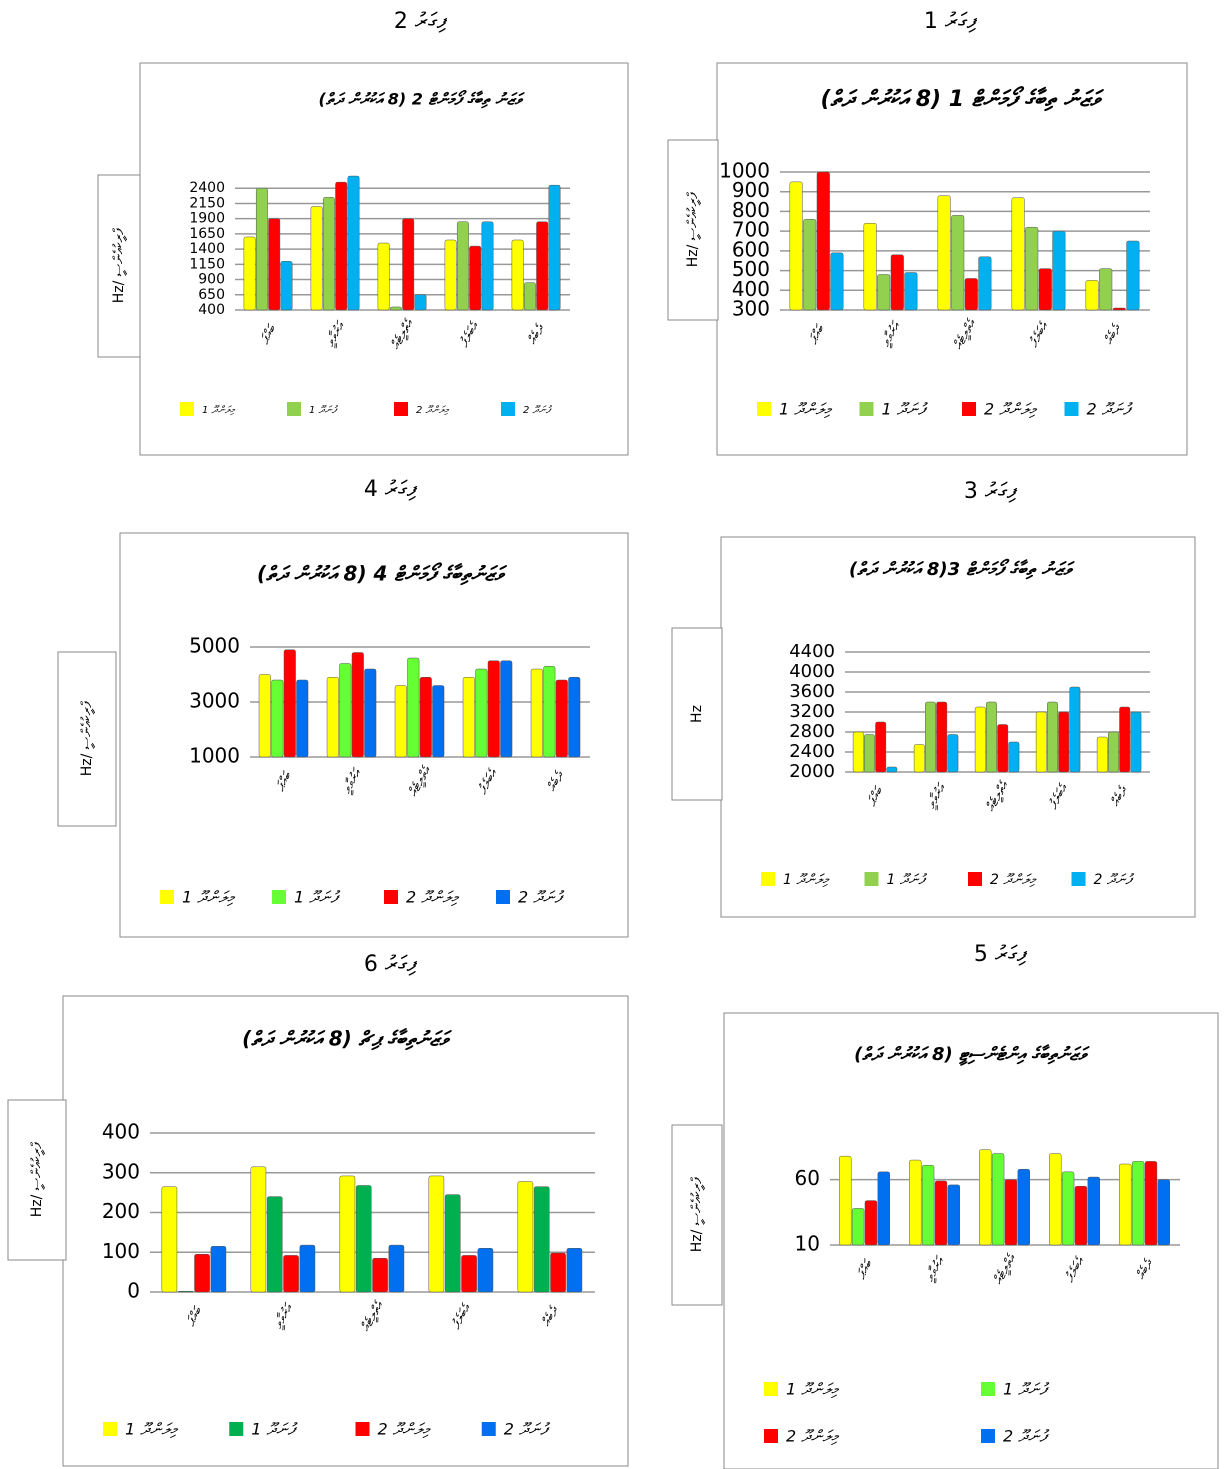 The width and height of the screenshot is (1230, 1469). I want to click on y-tick-label: 3600, so click(812, 691).